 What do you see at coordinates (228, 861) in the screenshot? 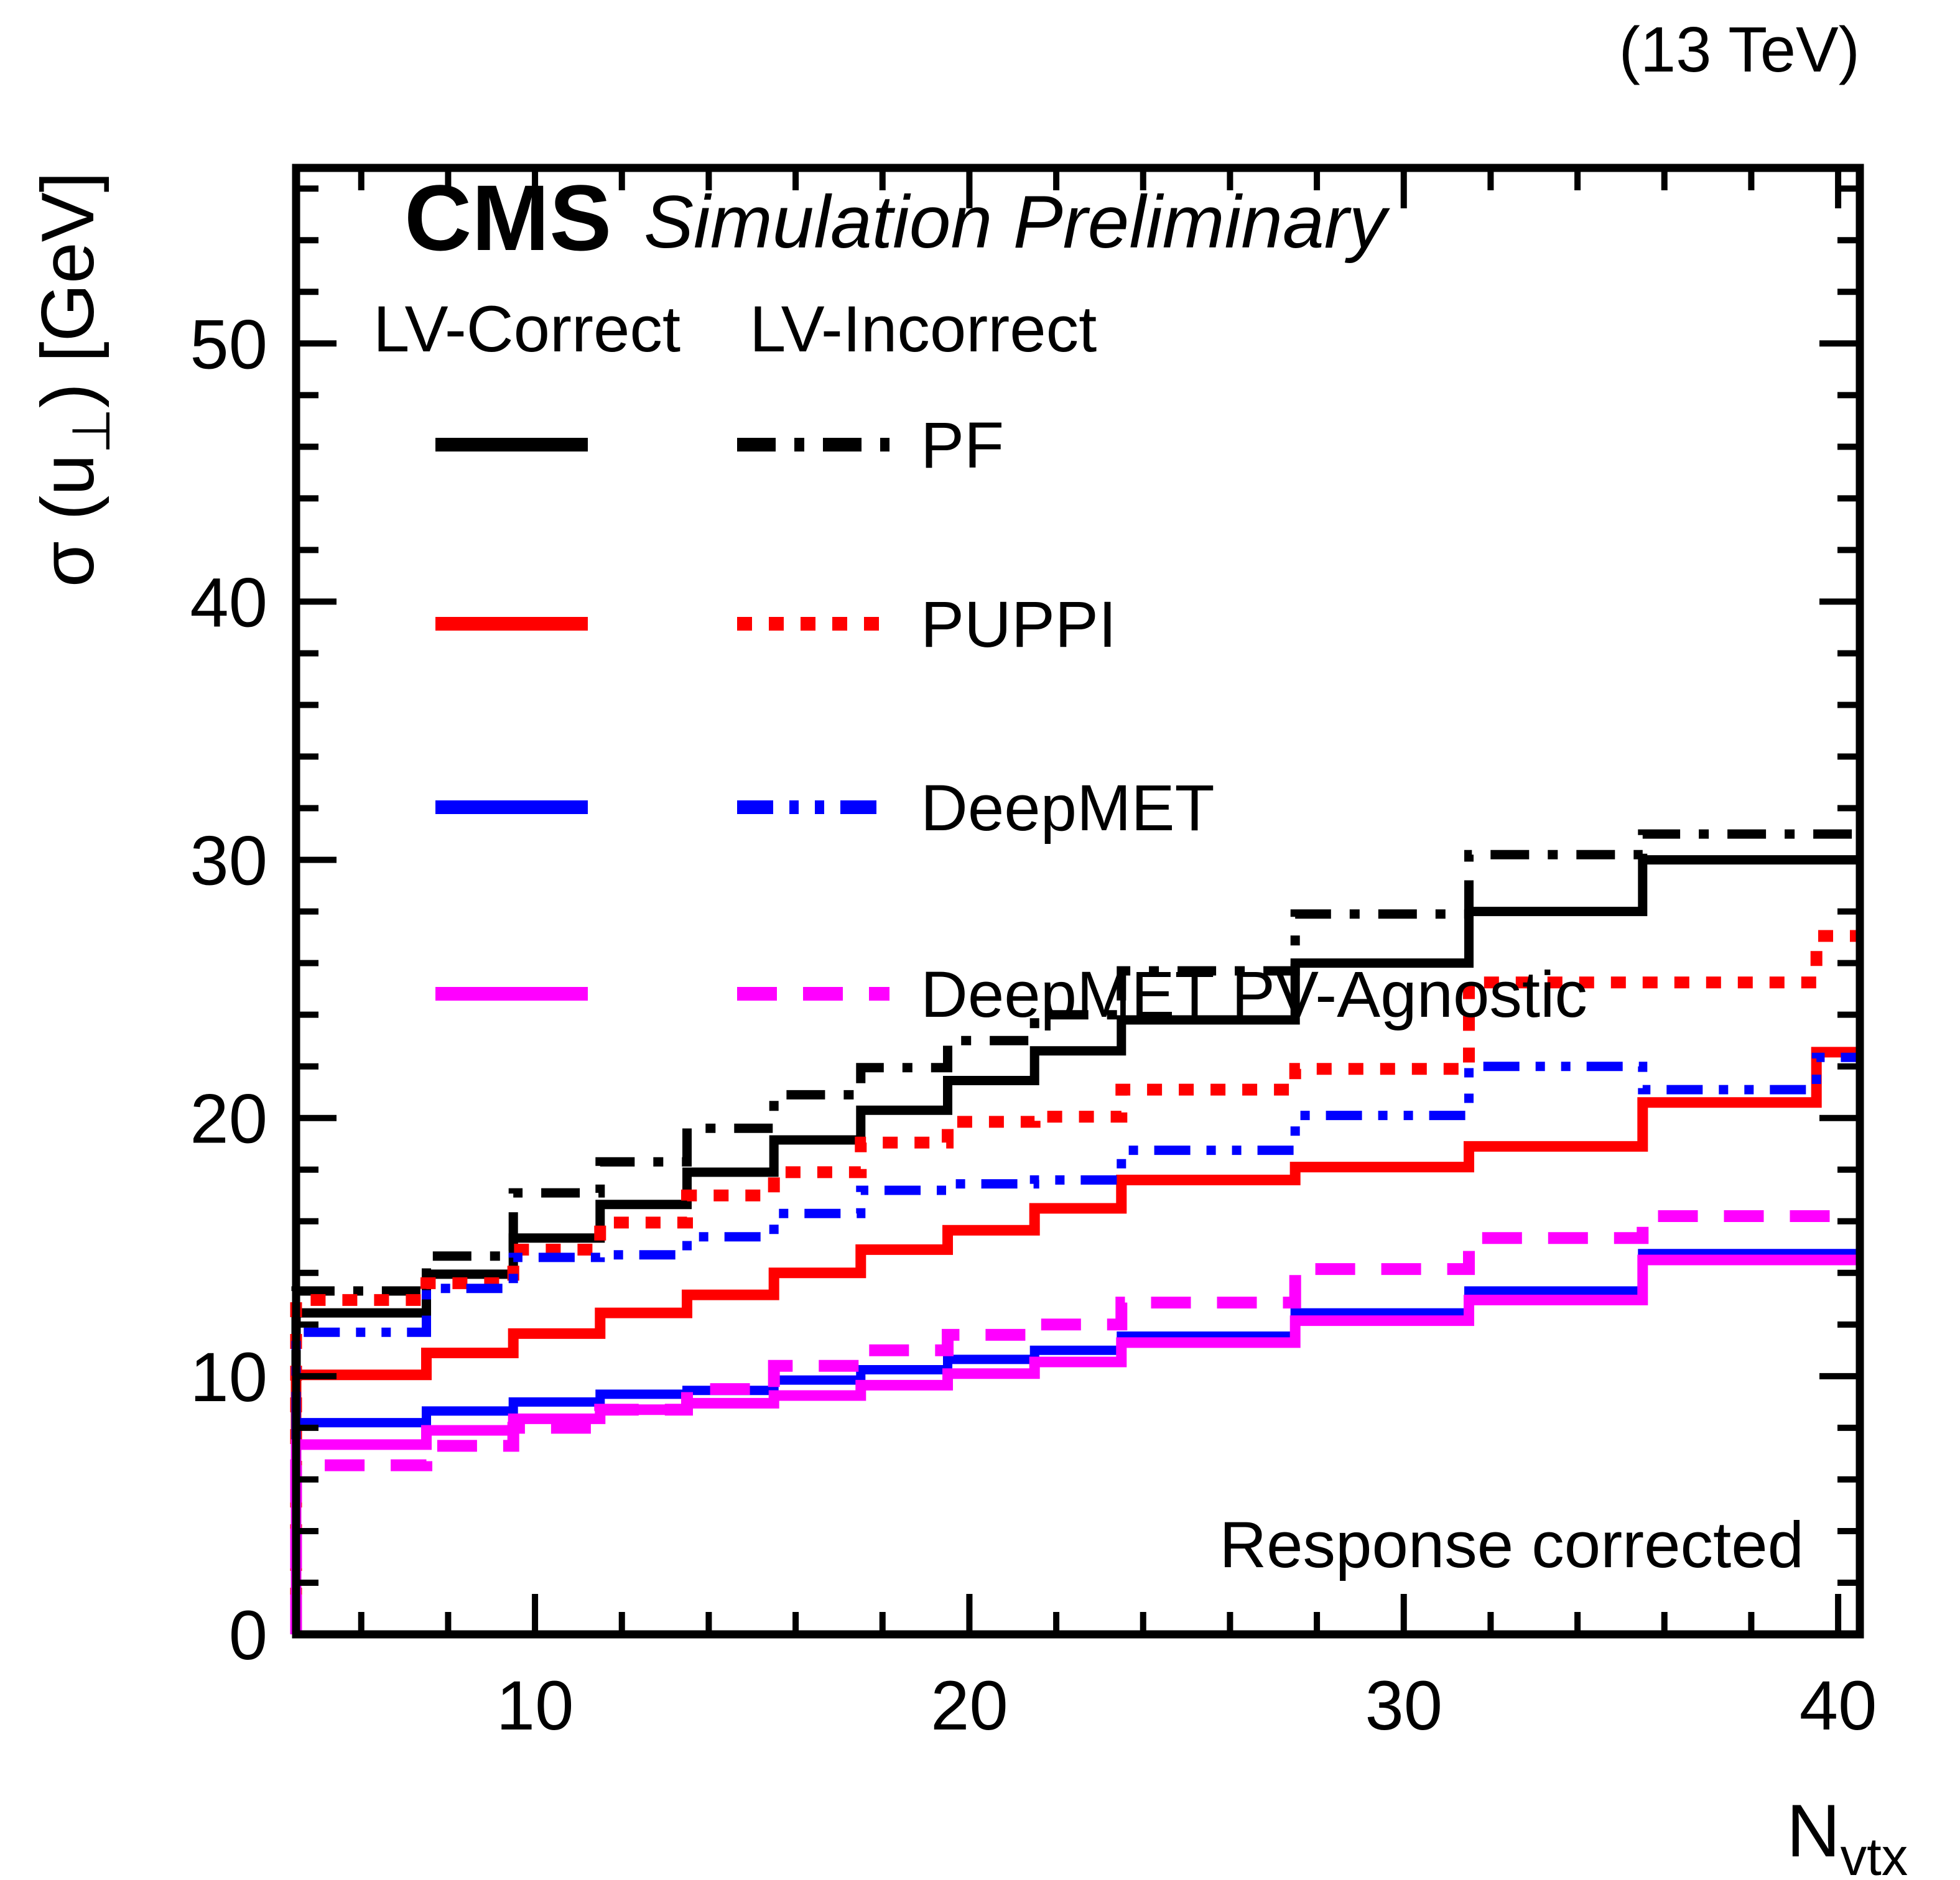
I see `y-tick-label-30: 30` at bounding box center [228, 861].